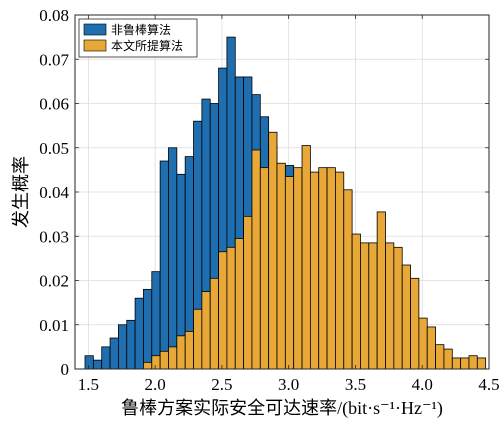  I want to click on y-axis-title: 发生概率, so click(21, 192).